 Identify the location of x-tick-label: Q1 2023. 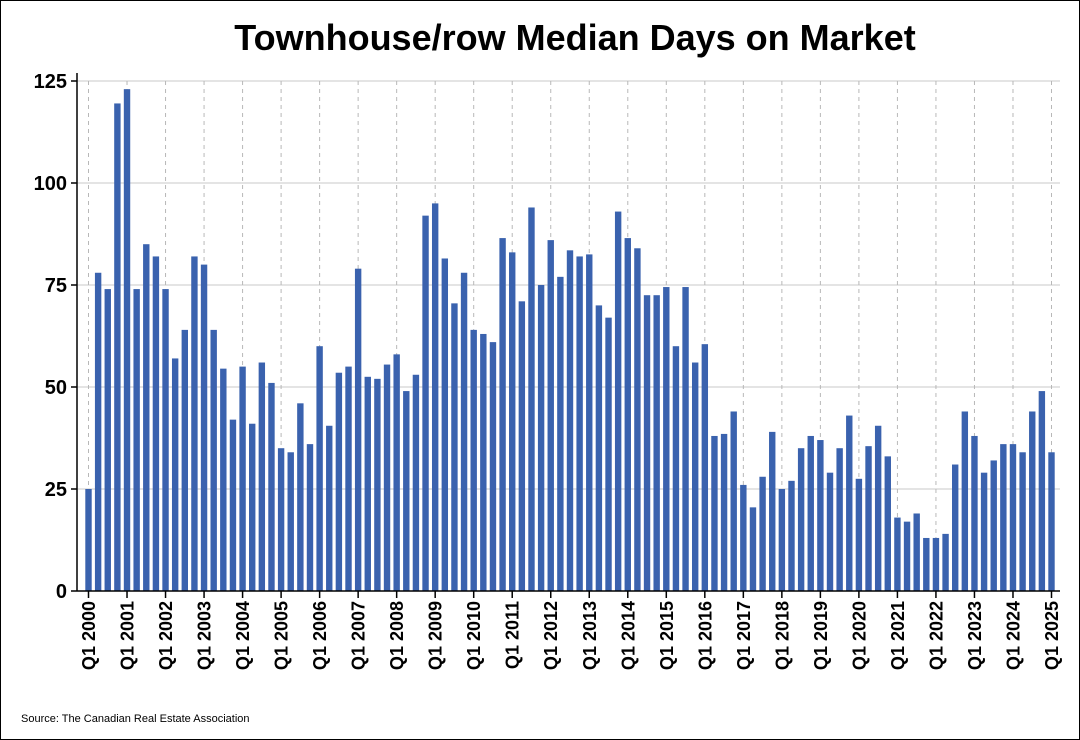
(975, 635).